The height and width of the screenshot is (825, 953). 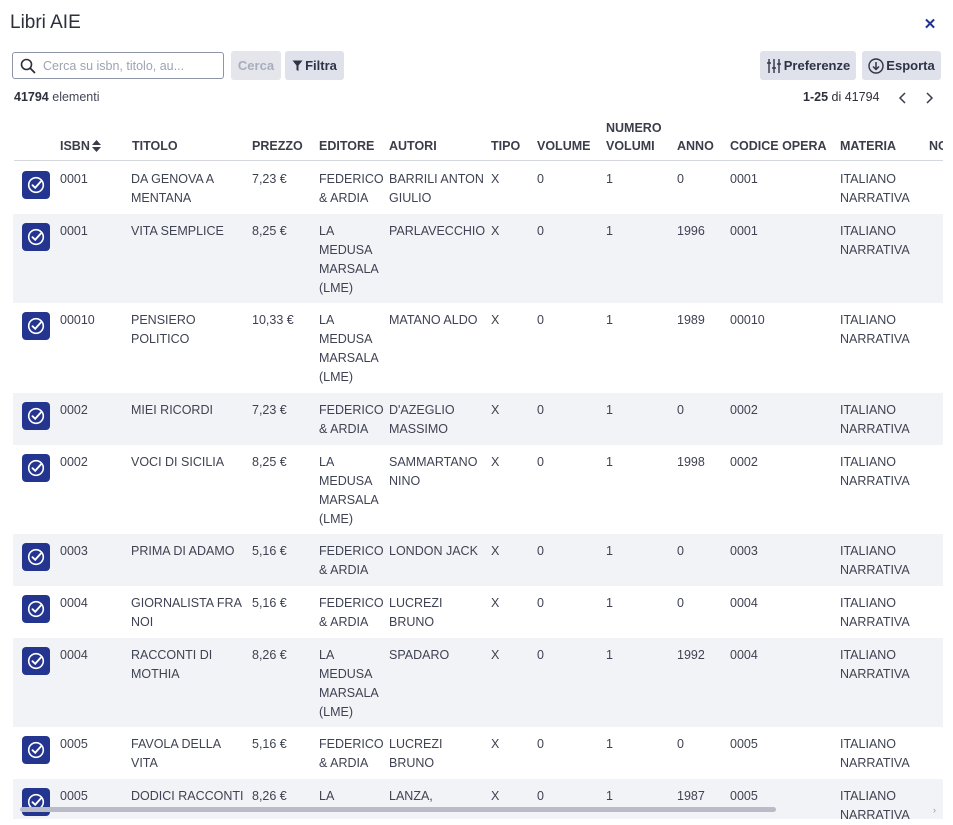 What do you see at coordinates (269, 551) in the screenshot?
I see `cell-prezzo: 5,16 €` at bounding box center [269, 551].